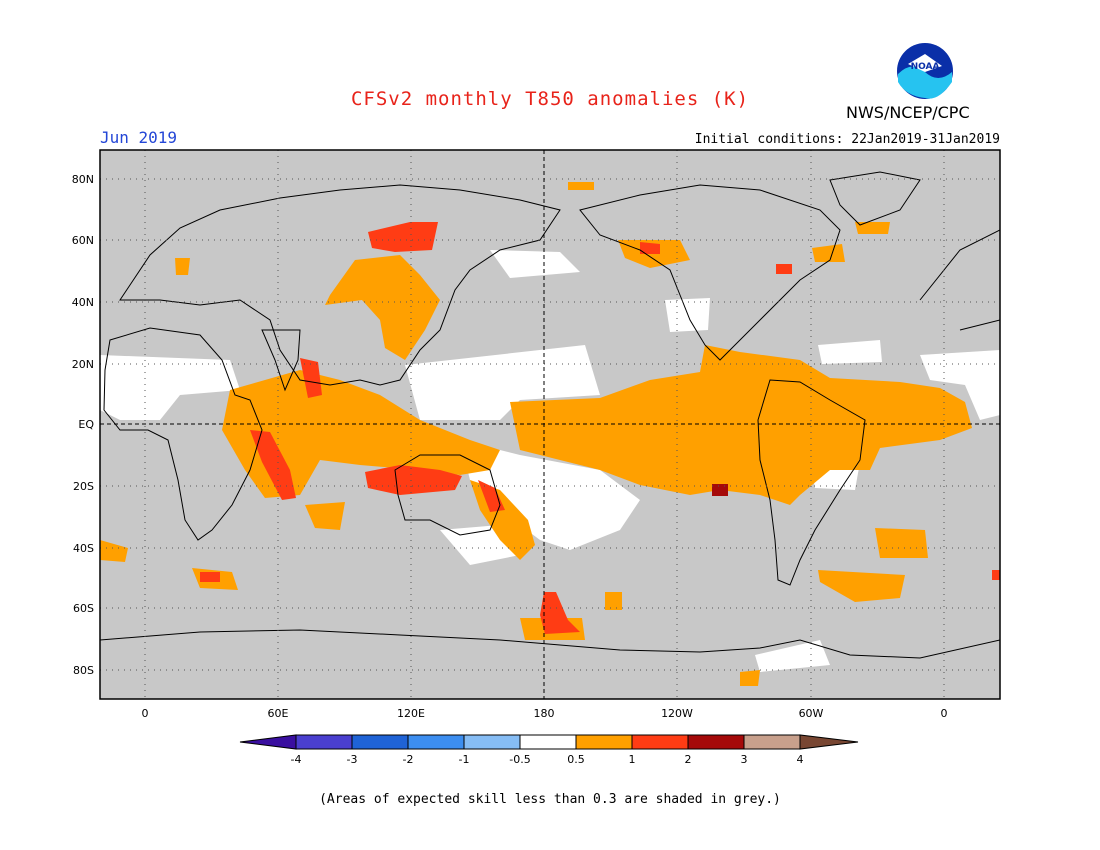 Image resolution: width=1100 pixels, height=850 pixels. Describe the element at coordinates (83, 670) in the screenshot. I see `lat-label: 80S` at that location.